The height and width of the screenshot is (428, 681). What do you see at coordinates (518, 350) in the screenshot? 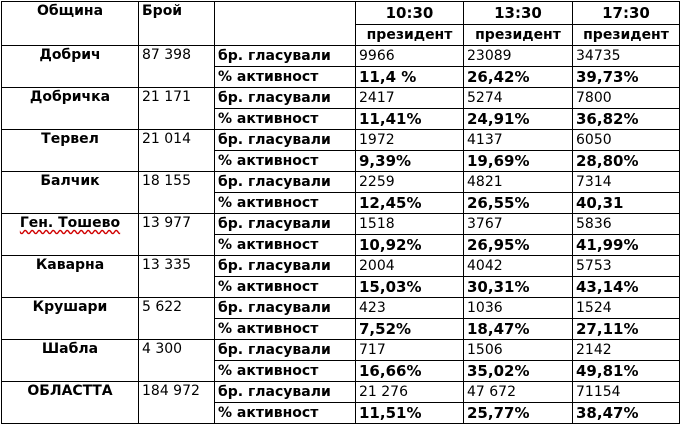
I see `voted-value: 1506` at bounding box center [518, 350].